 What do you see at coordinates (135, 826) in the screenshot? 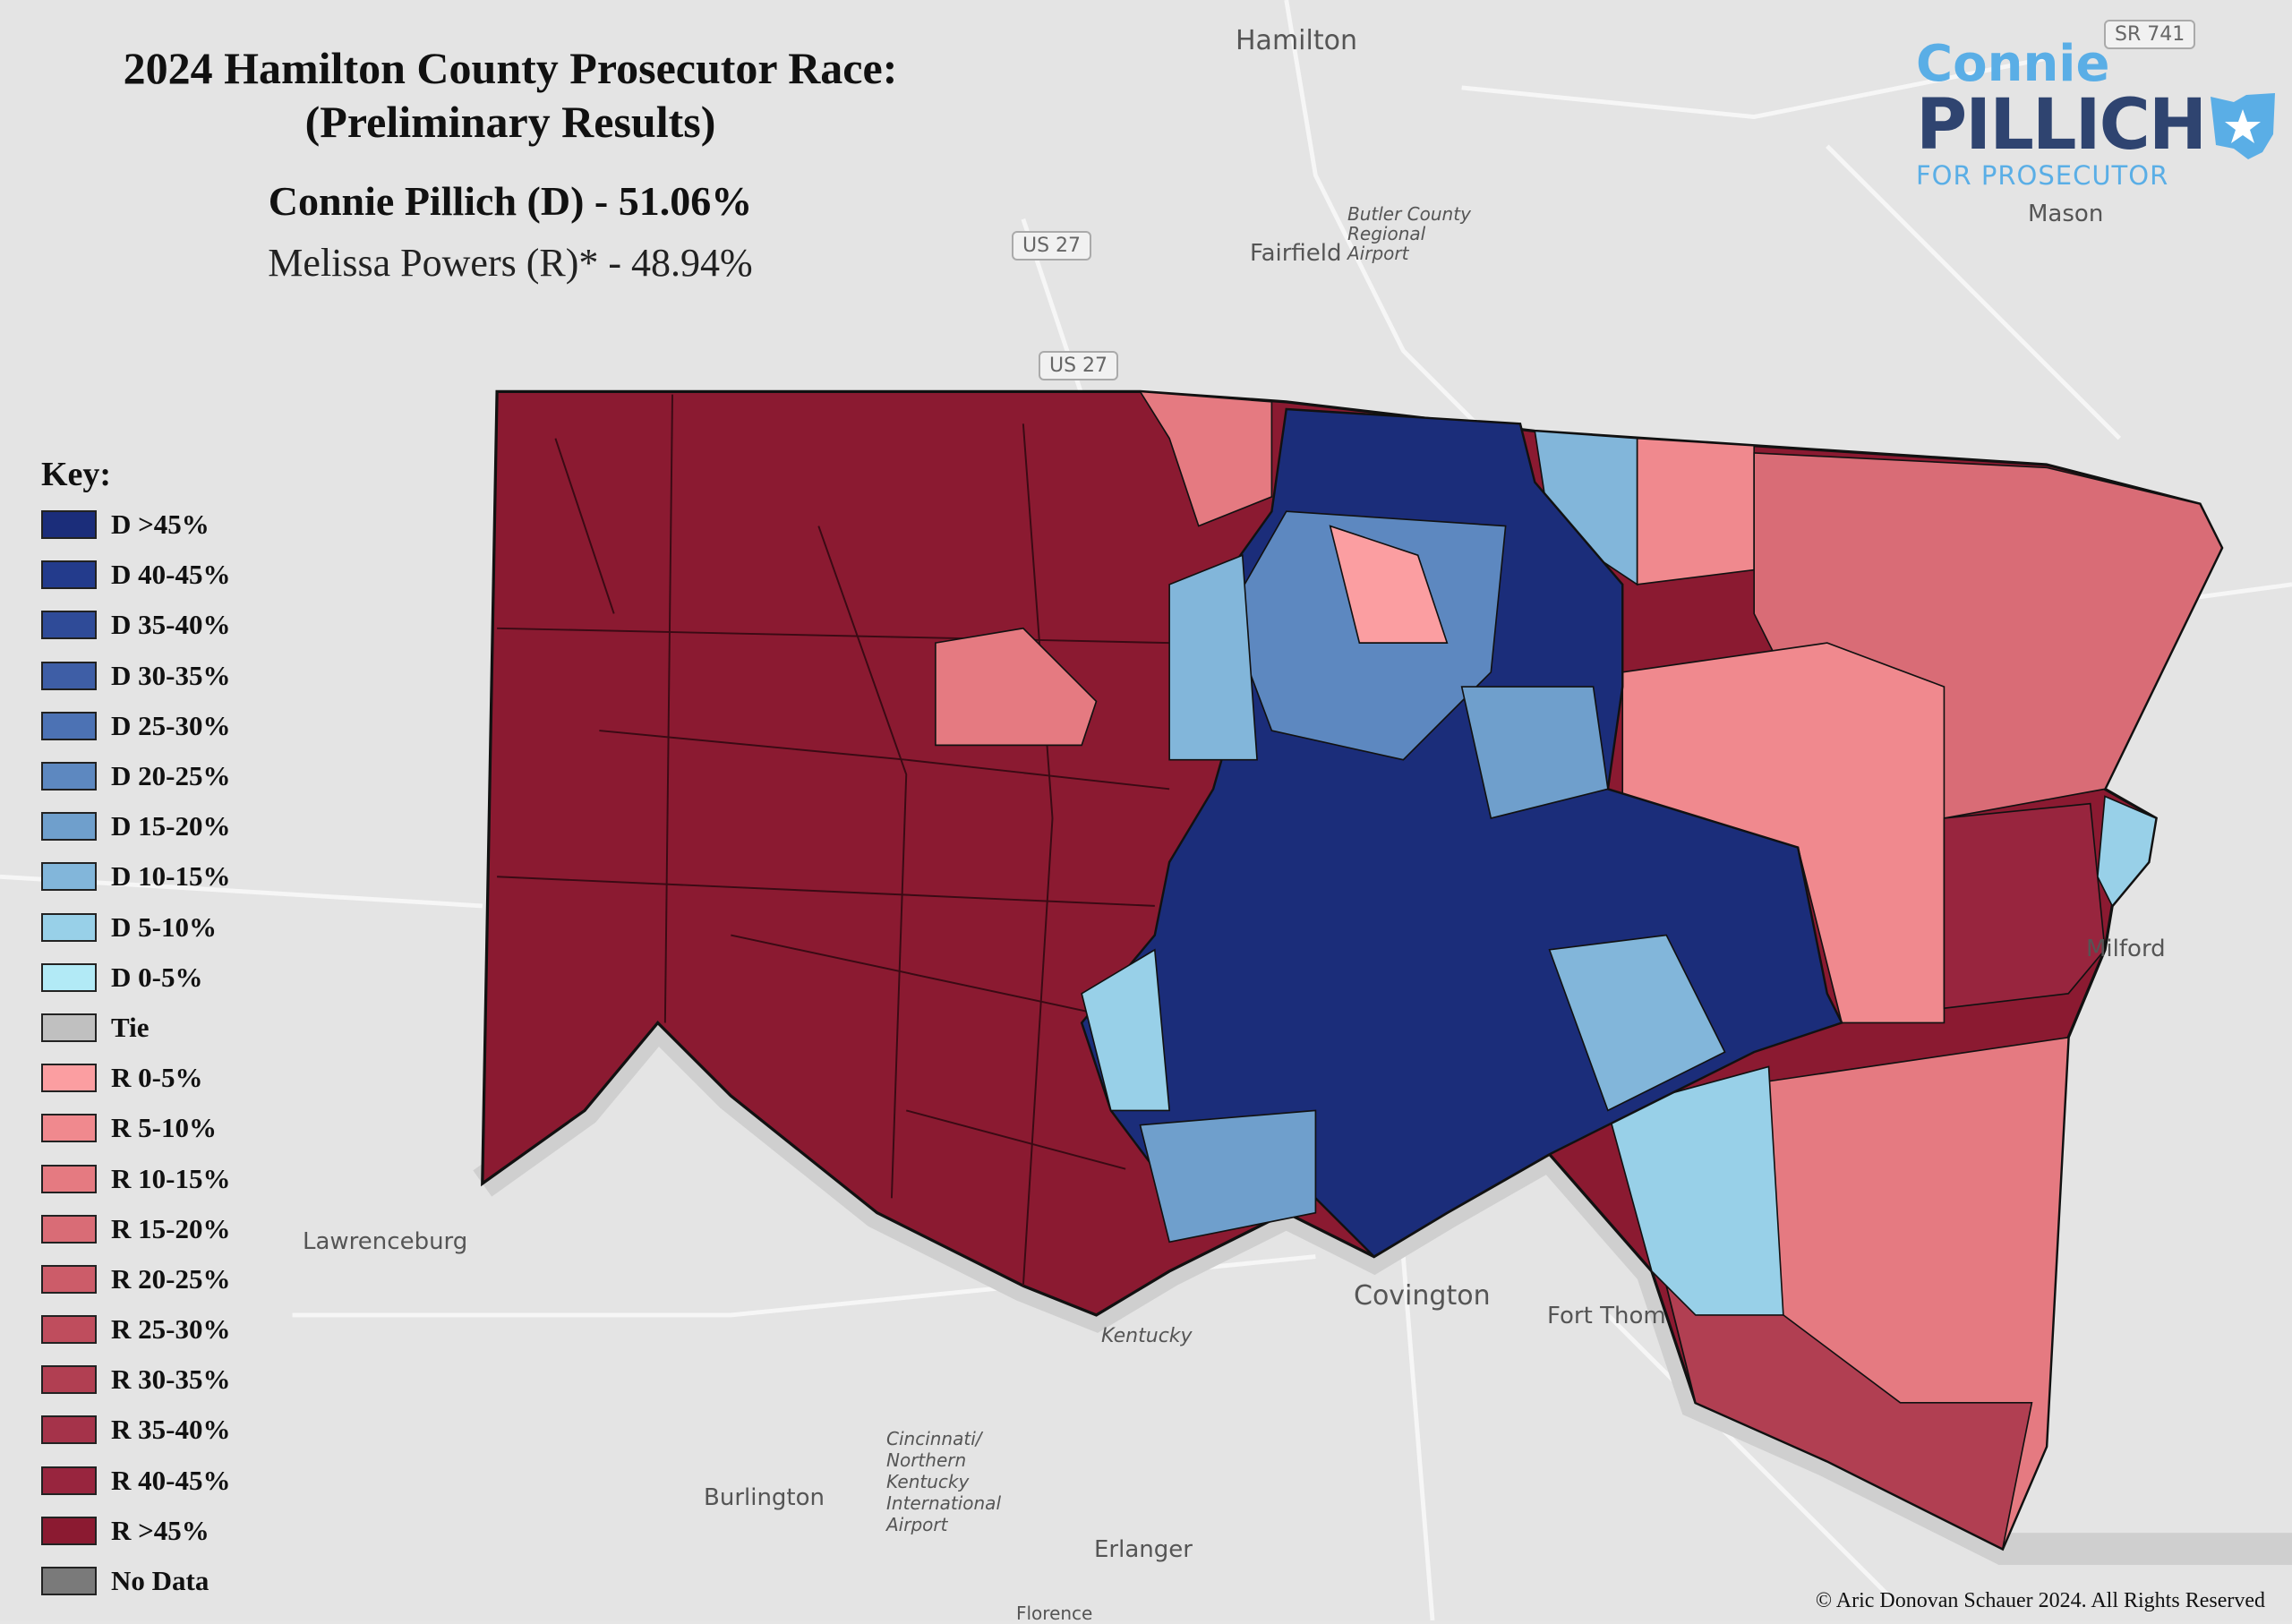
I see `legend-item: D 15-20%` at bounding box center [135, 826].